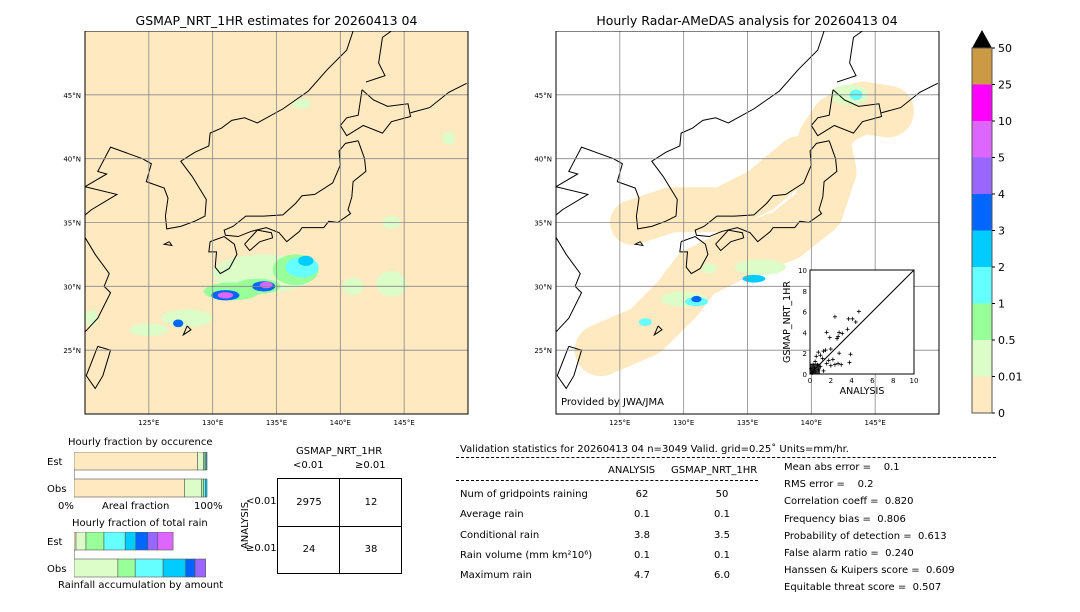 Image resolution: width=1080 pixels, height=612 pixels. I want to click on score-line: Frequency bias = 0.806, so click(845, 519).